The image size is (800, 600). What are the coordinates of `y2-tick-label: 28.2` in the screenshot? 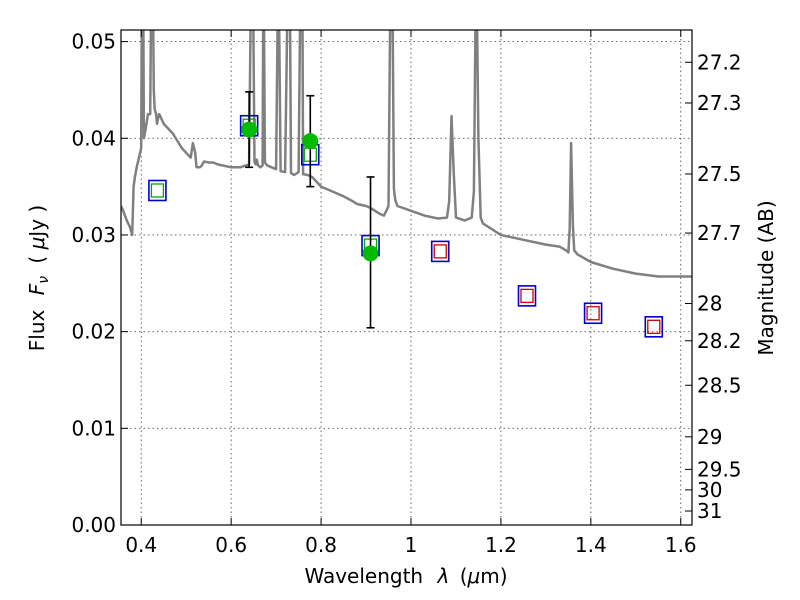 It's located at (719, 341).